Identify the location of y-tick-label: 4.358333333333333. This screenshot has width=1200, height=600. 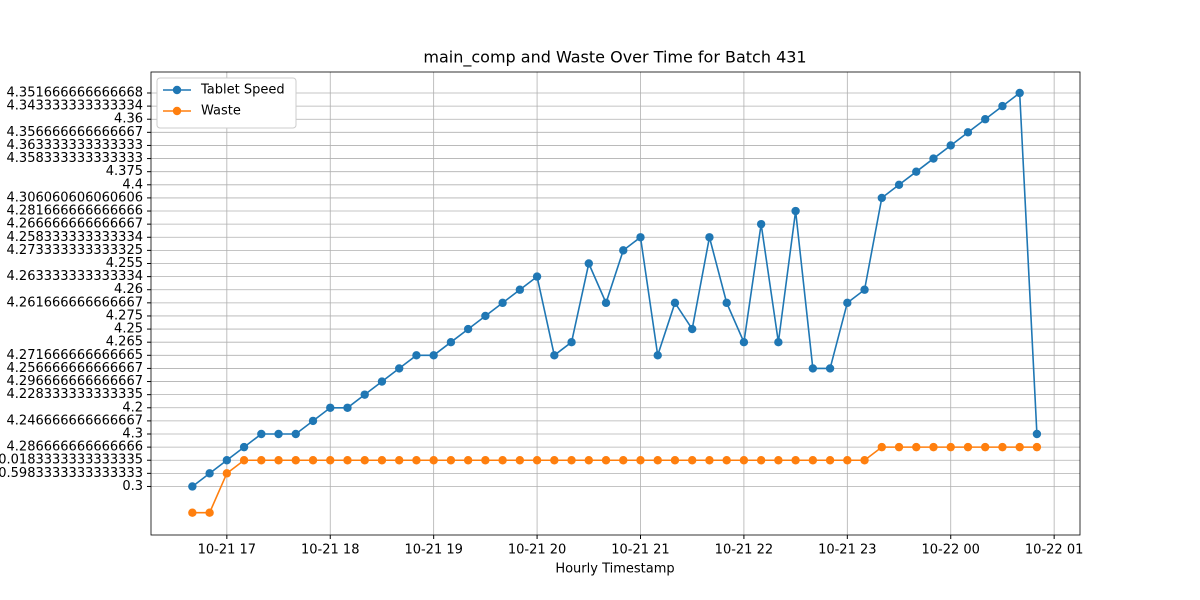
(75, 158).